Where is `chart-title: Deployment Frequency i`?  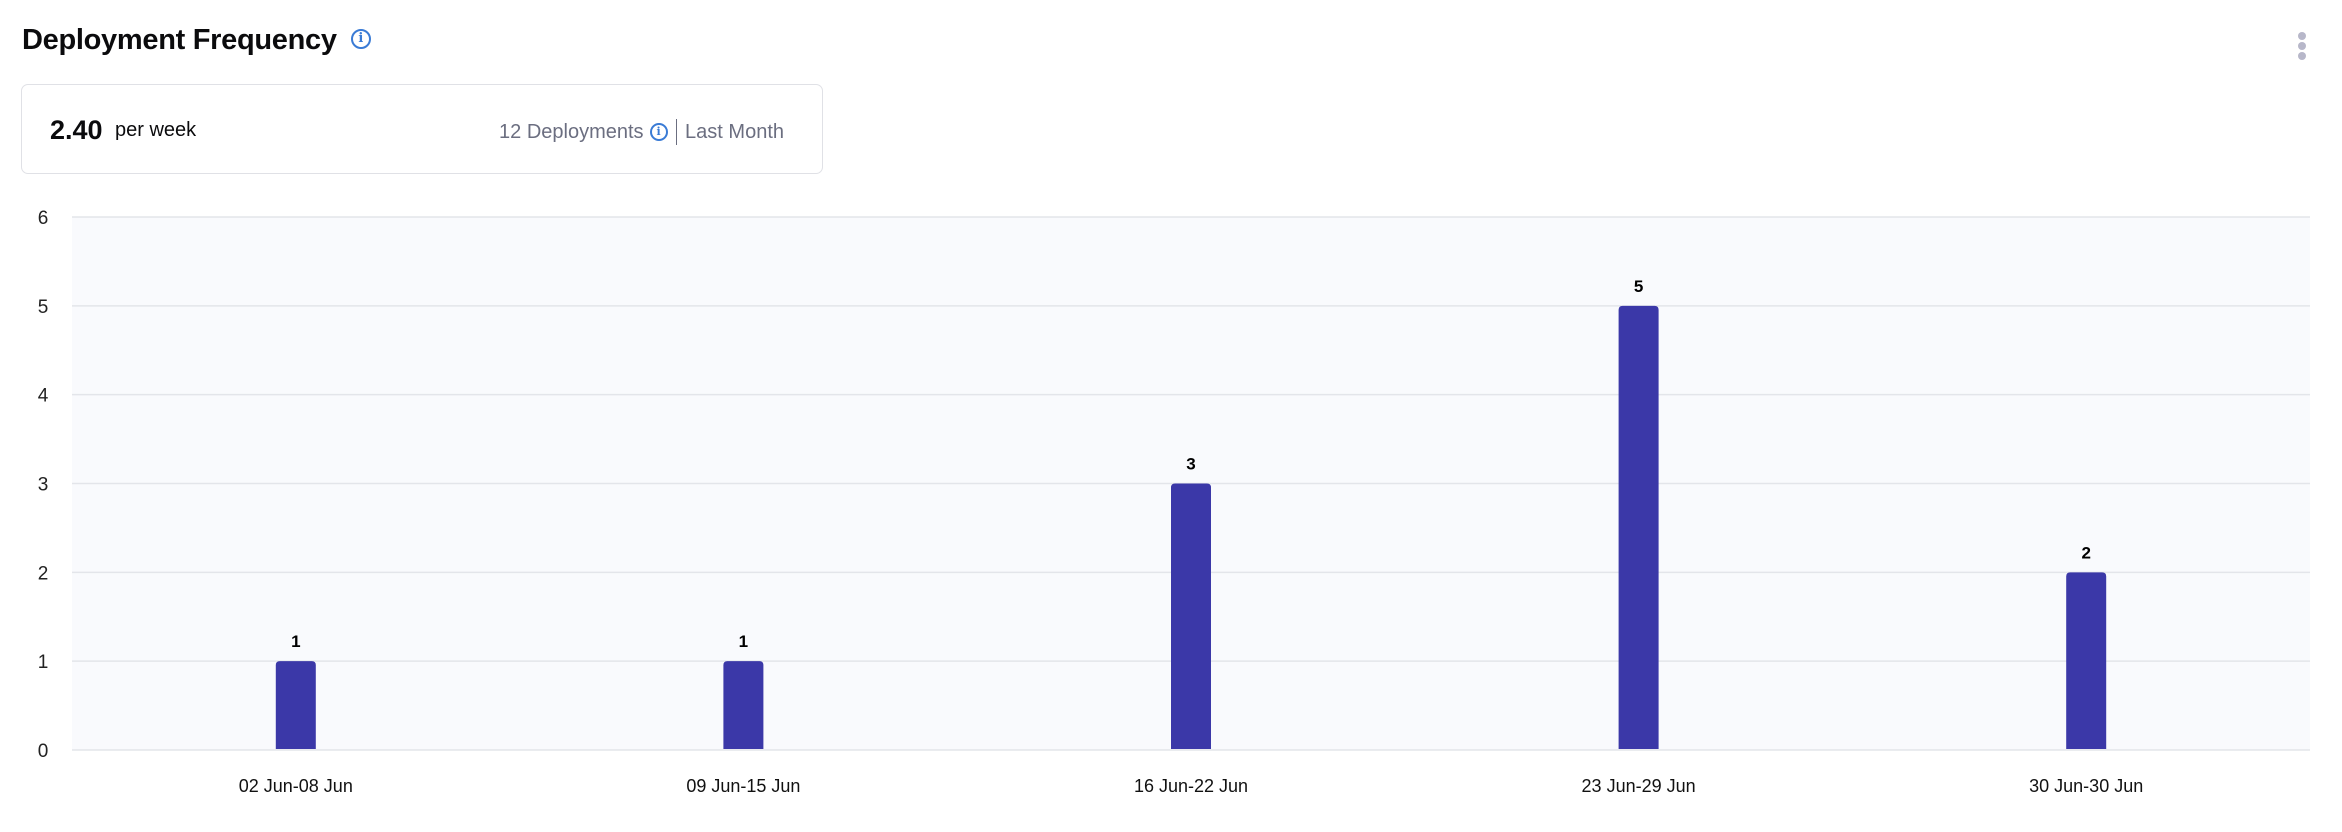
chart-title: Deployment Frequency i is located at coordinates (196, 40).